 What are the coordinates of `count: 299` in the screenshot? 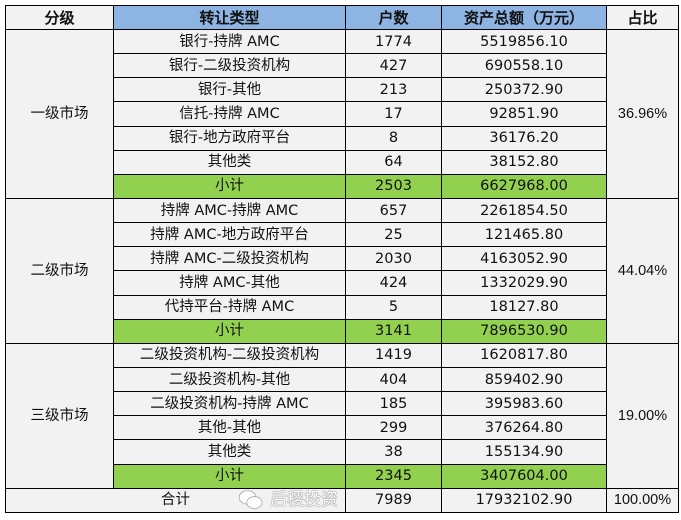 It's located at (393, 428).